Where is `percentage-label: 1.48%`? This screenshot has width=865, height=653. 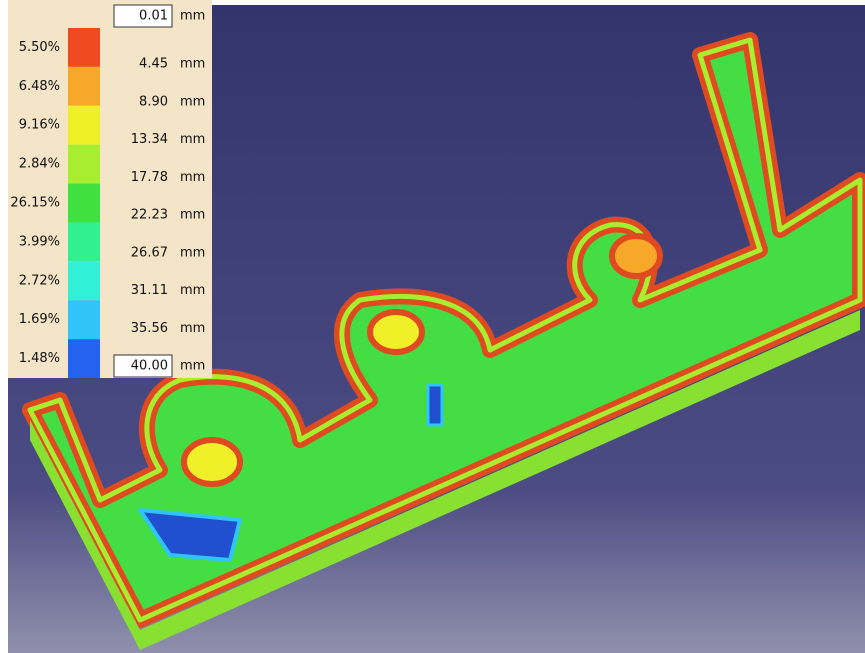 percentage-label: 1.48% is located at coordinates (39, 358).